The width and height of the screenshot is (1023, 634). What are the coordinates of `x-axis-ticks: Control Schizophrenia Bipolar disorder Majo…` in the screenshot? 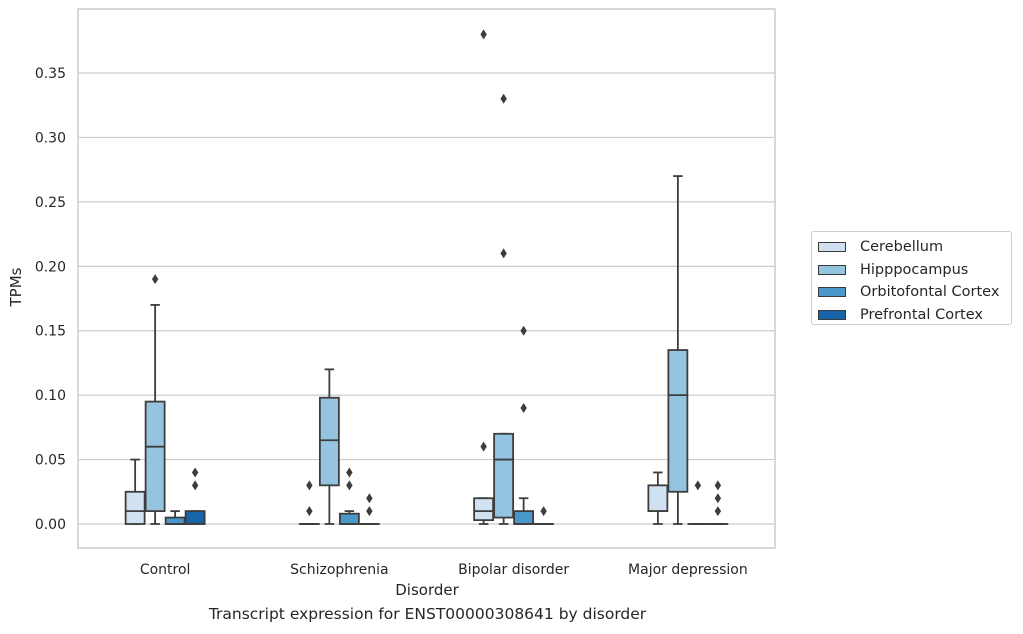 It's located at (444, 570).